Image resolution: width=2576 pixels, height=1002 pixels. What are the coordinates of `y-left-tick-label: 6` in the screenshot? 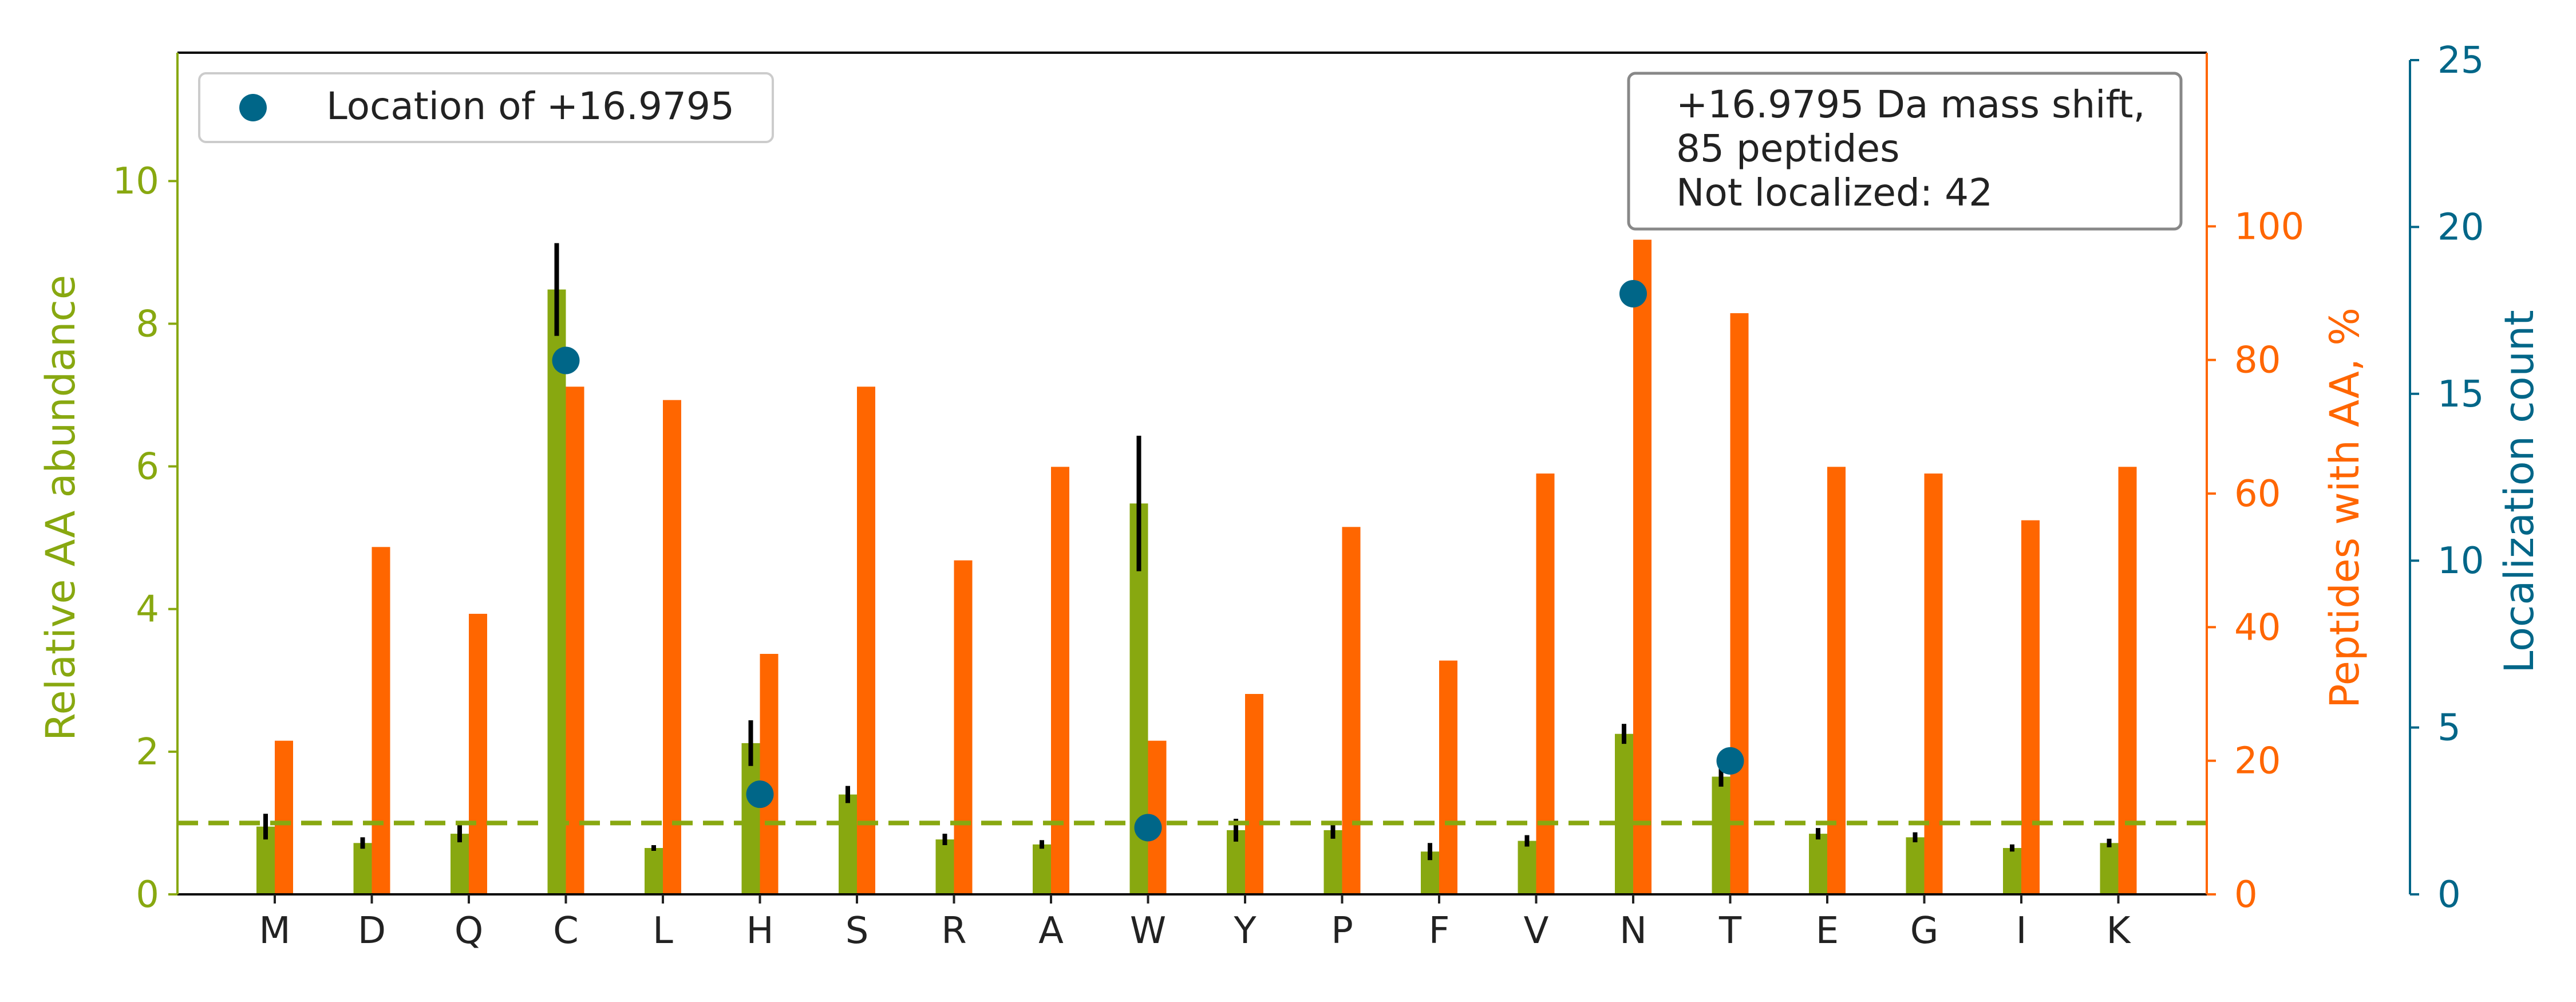 It's located at (147, 467).